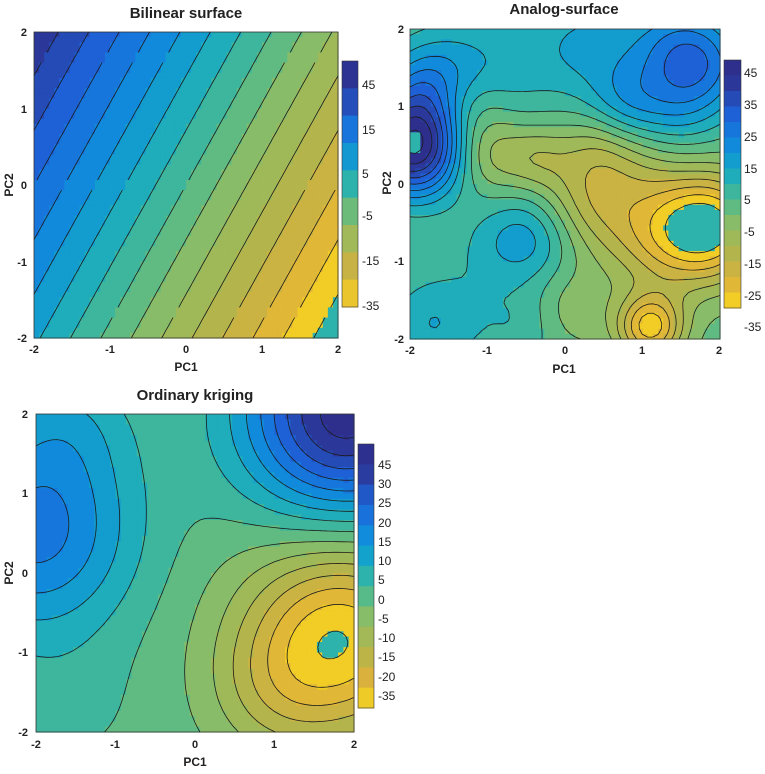  Describe the element at coordinates (216, 185) in the screenshot. I see `contour-line` at that location.